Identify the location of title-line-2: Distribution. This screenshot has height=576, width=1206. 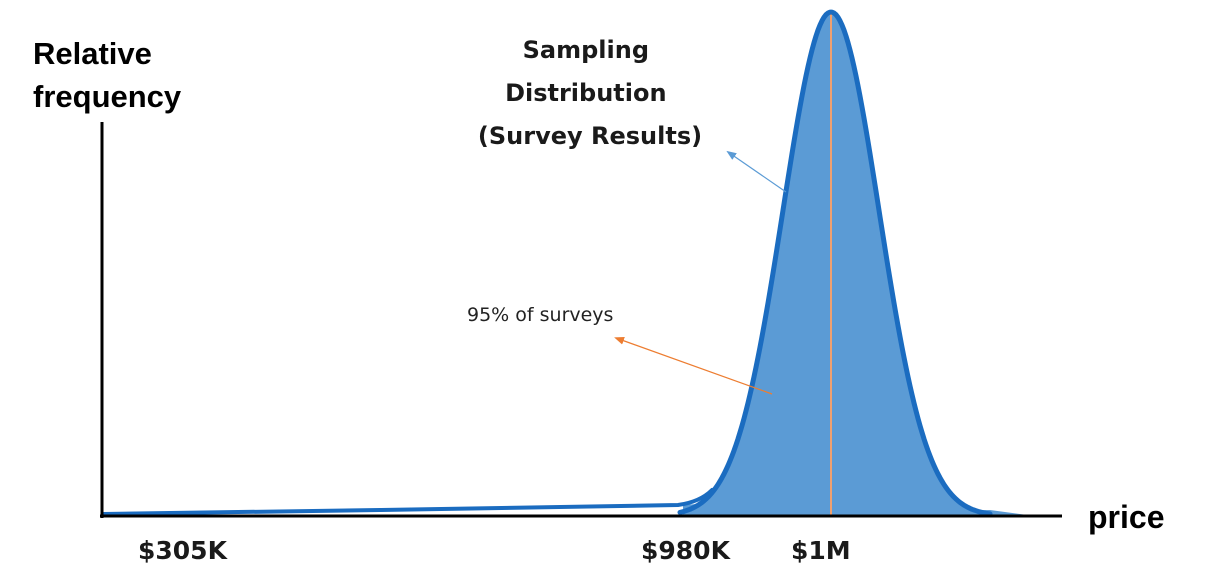
(586, 93).